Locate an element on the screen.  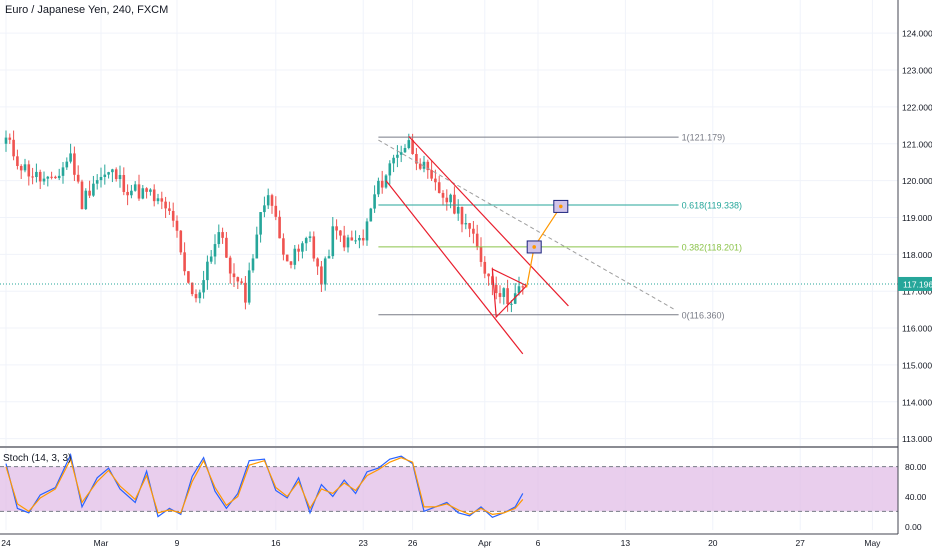
time-axis-tick-label: Mar is located at coordinates (101, 543).